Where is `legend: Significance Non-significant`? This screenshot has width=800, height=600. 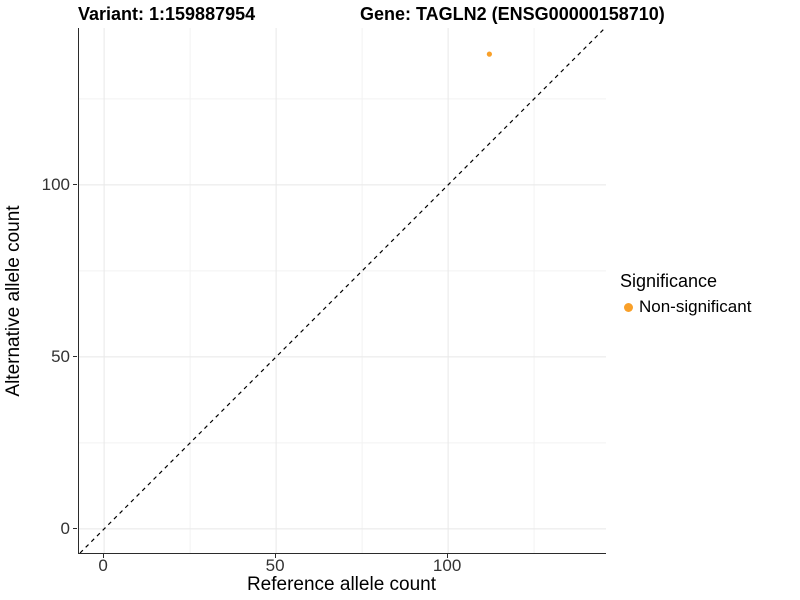 legend: Significance Non-significant is located at coordinates (685, 294).